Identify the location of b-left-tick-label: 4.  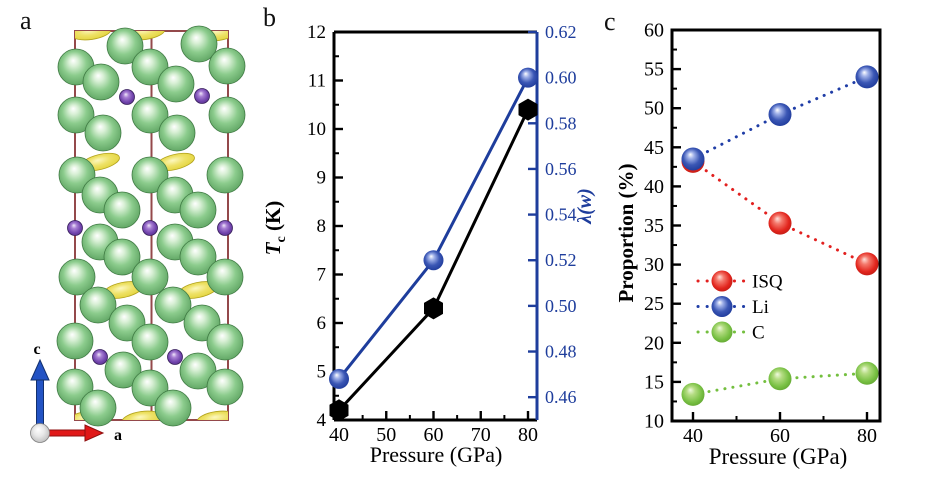
(322, 420).